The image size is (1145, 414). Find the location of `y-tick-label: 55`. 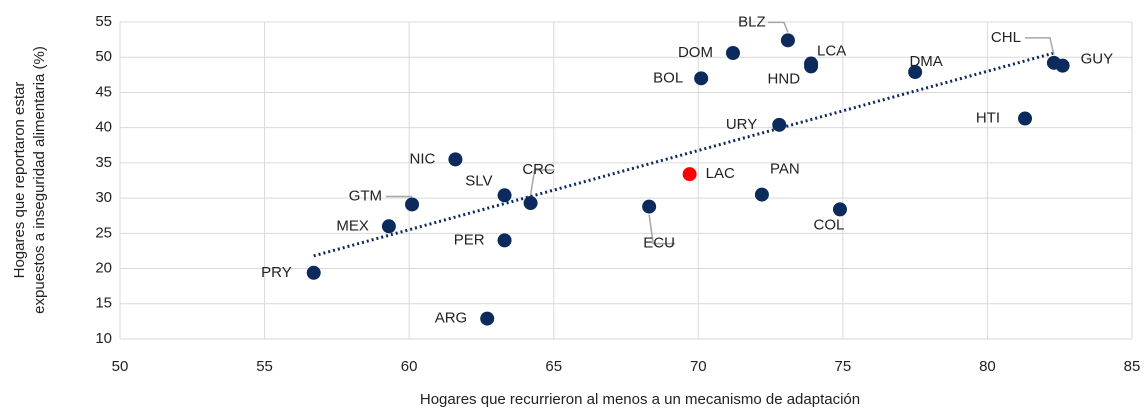

y-tick-label: 55 is located at coordinates (103, 21).